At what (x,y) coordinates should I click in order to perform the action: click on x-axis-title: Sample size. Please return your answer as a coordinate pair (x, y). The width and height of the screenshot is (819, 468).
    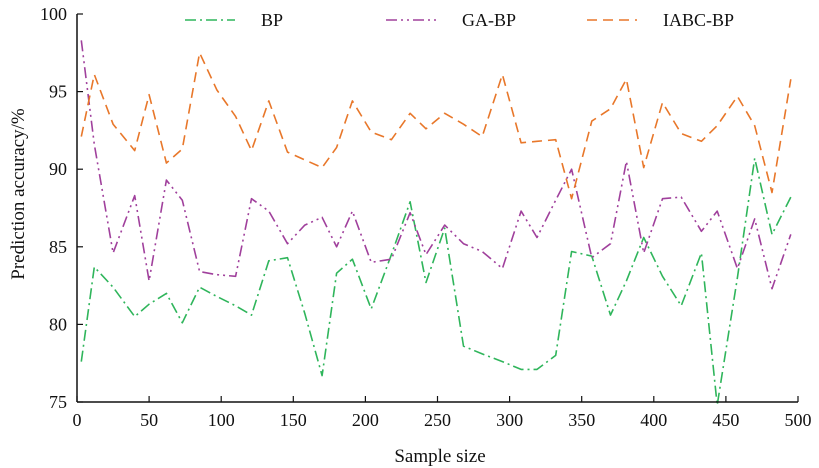
    Looking at the image, I should click on (439, 456).